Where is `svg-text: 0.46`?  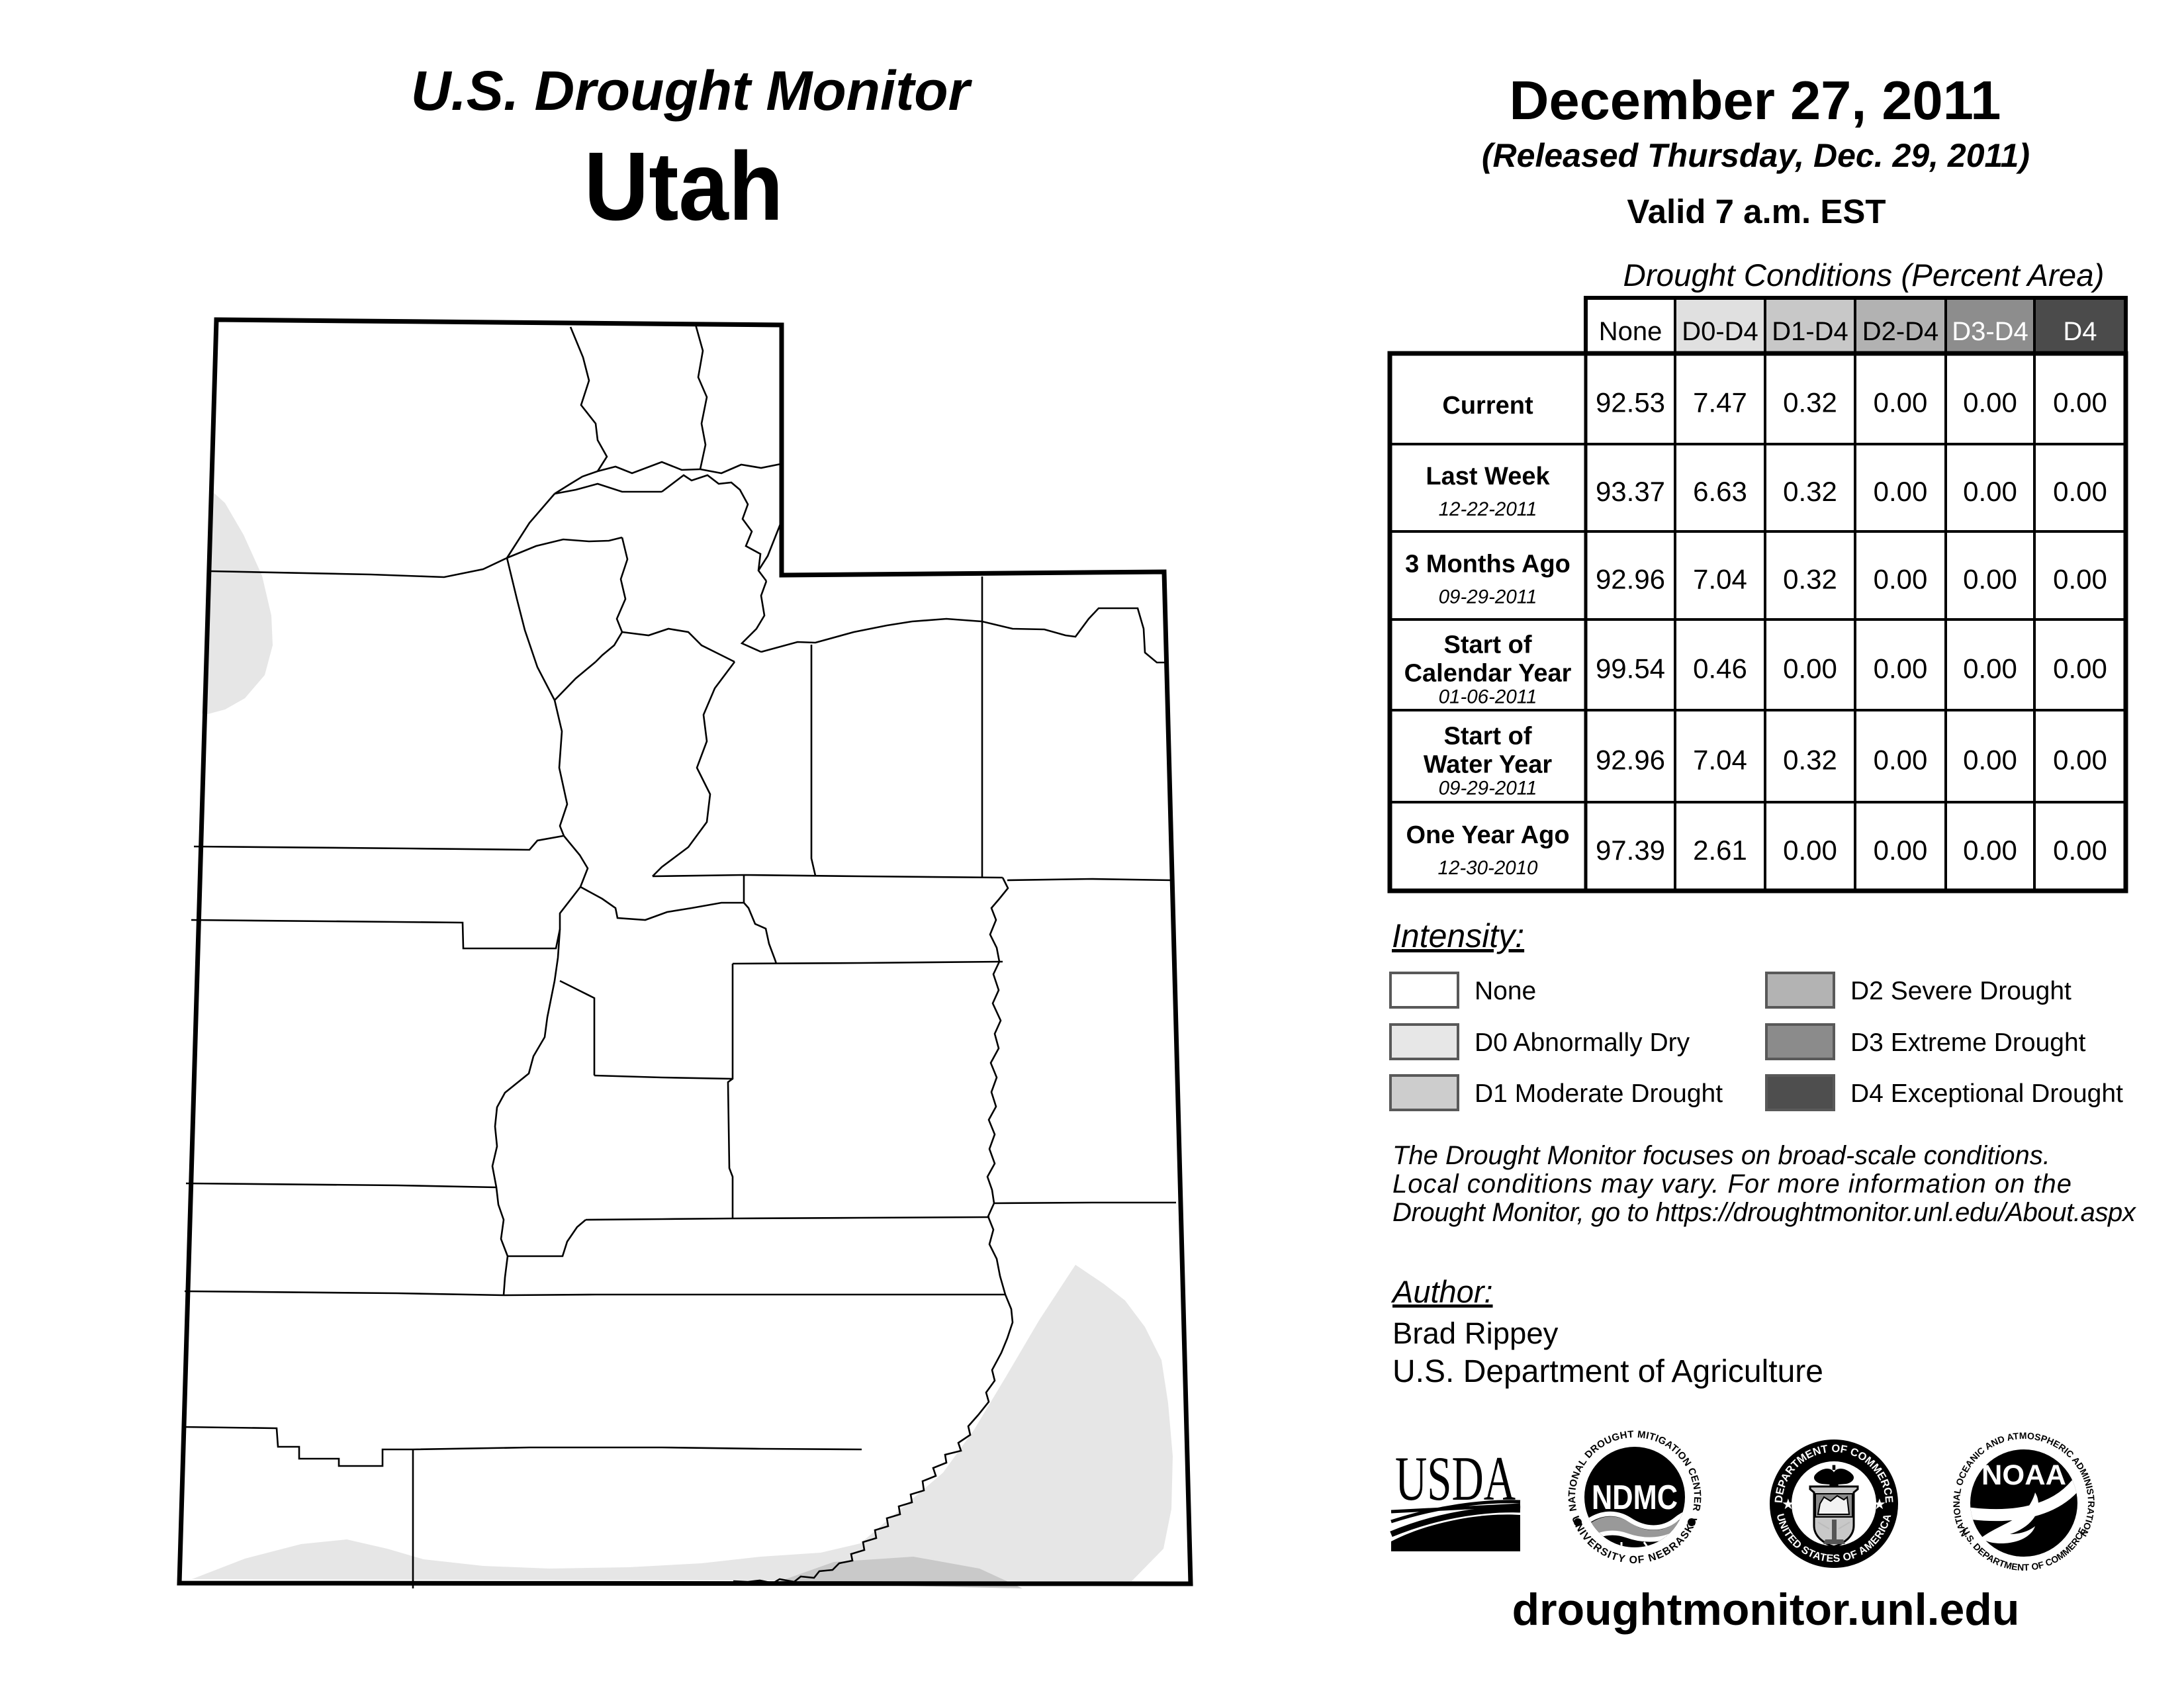 svg-text: 0.46 is located at coordinates (1720, 669).